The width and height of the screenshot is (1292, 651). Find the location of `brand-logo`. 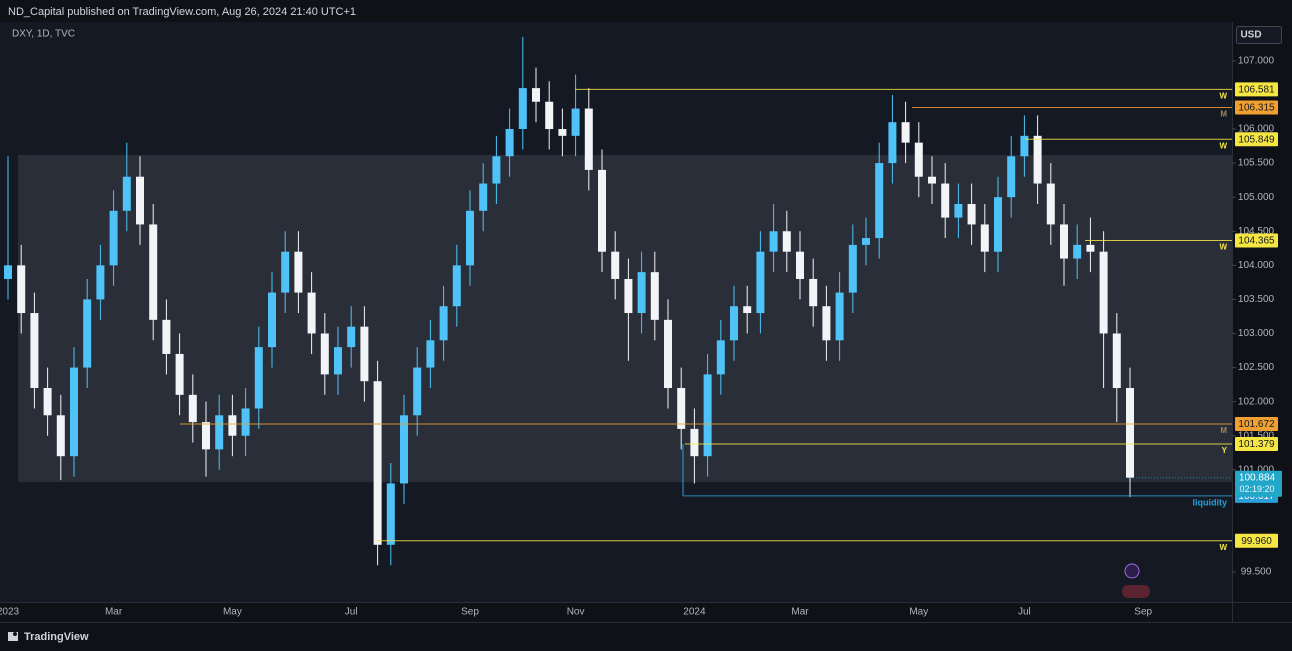

brand-logo is located at coordinates (13, 636).